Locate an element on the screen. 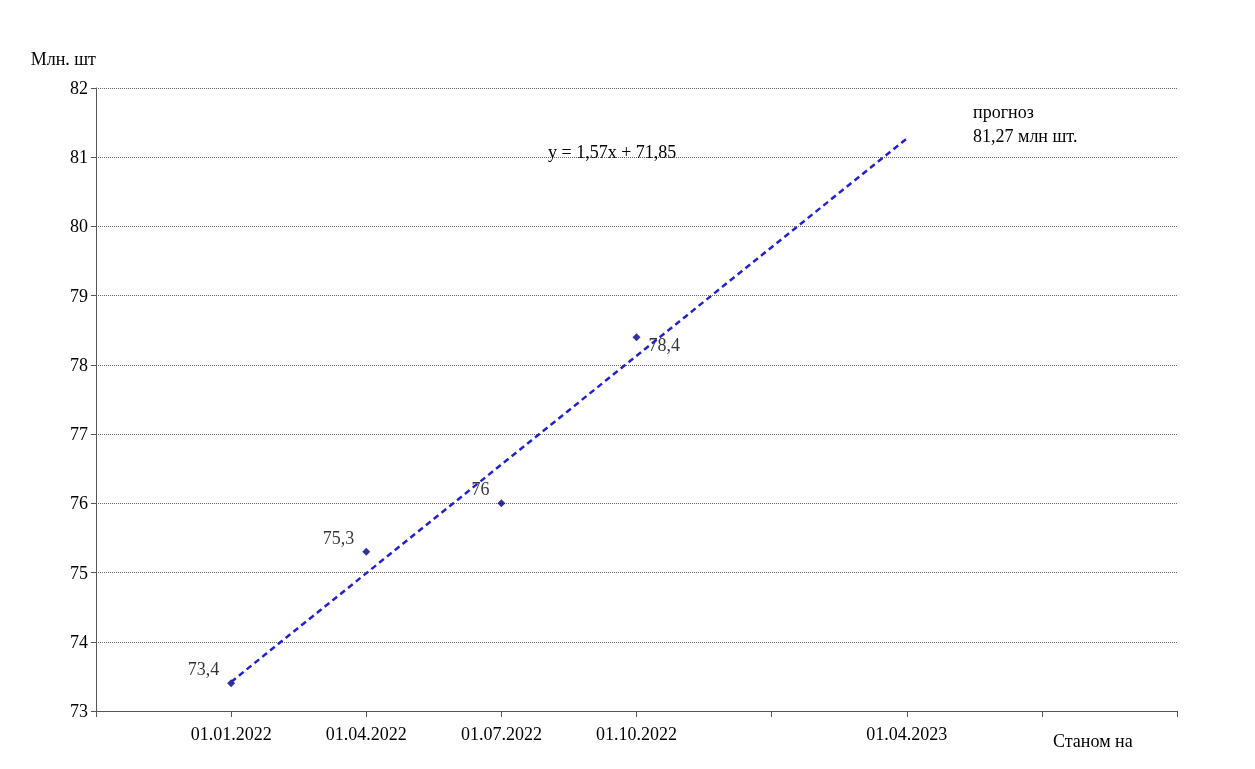  y-tick-label: 80 is located at coordinates (79, 226).